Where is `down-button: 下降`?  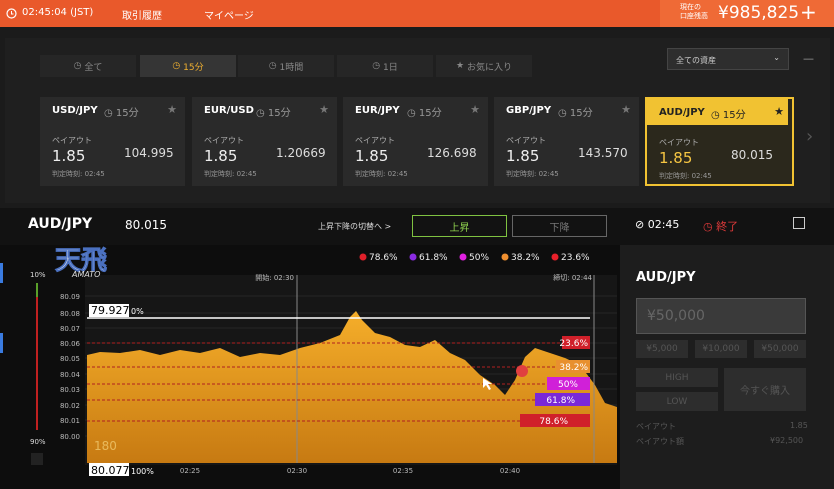 down-button: 下降 is located at coordinates (559, 226).